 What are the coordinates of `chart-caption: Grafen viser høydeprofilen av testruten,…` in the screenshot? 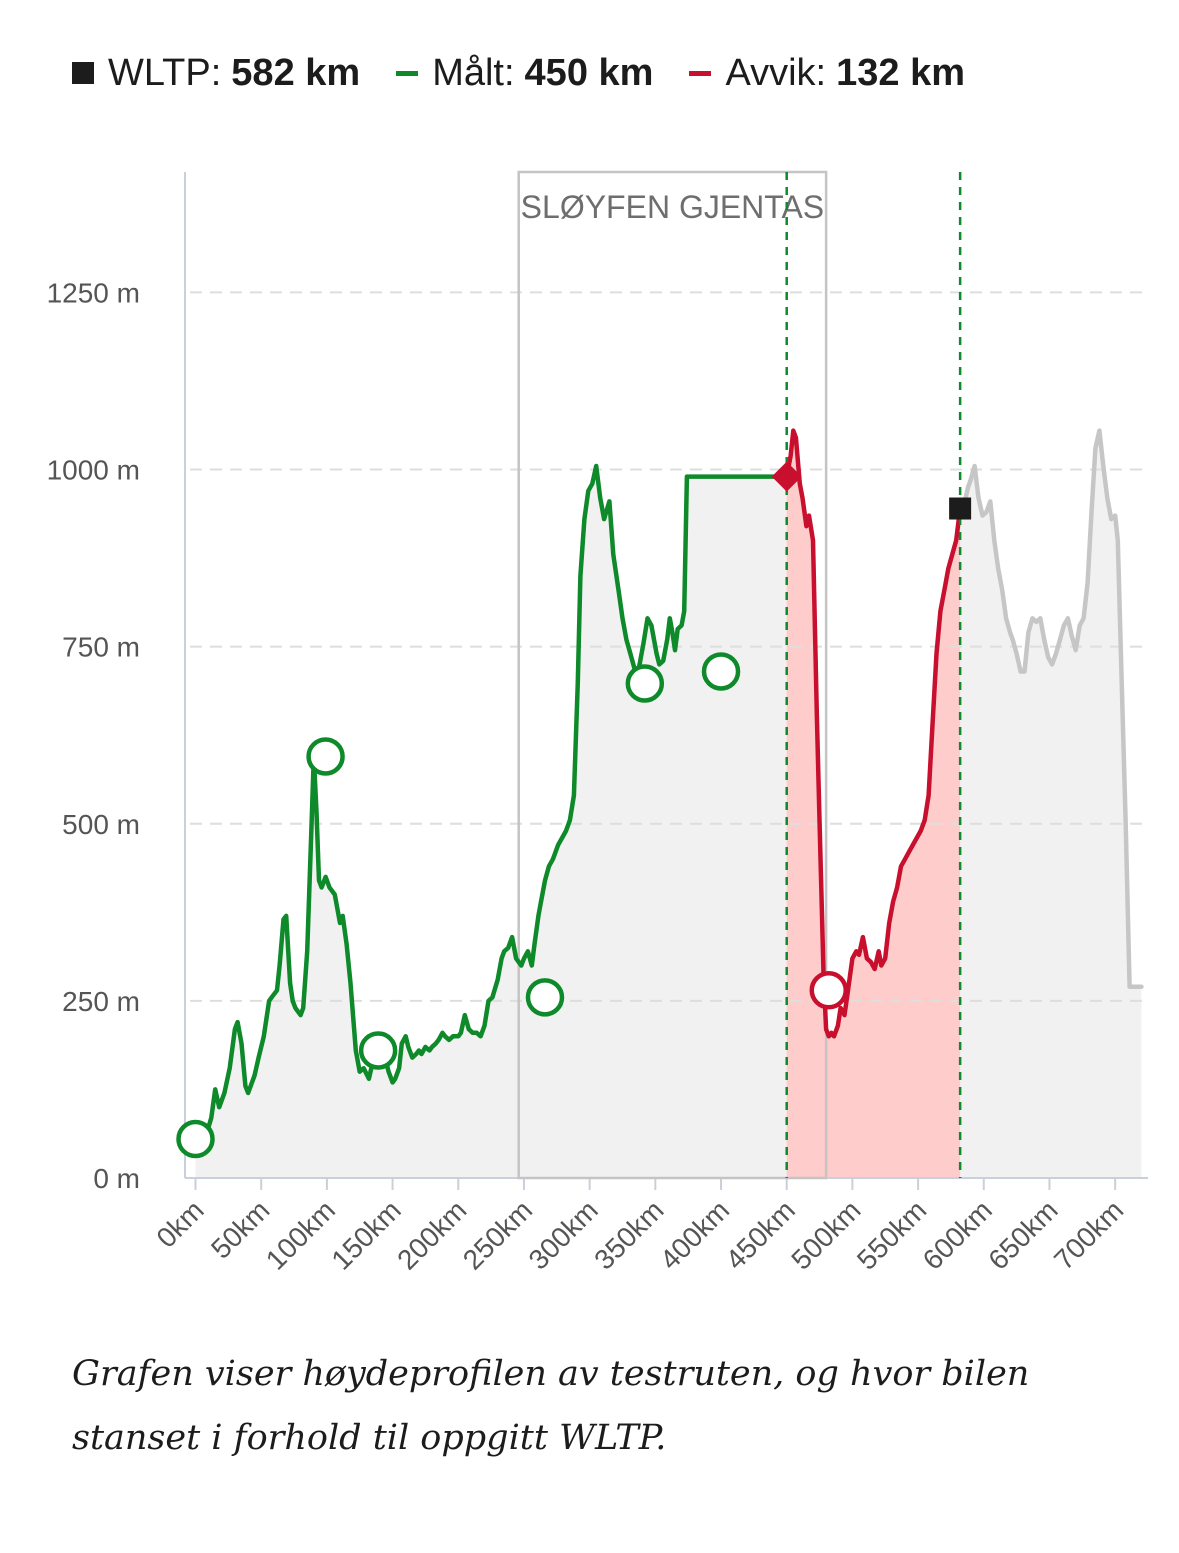 It's located at (551, 1406).